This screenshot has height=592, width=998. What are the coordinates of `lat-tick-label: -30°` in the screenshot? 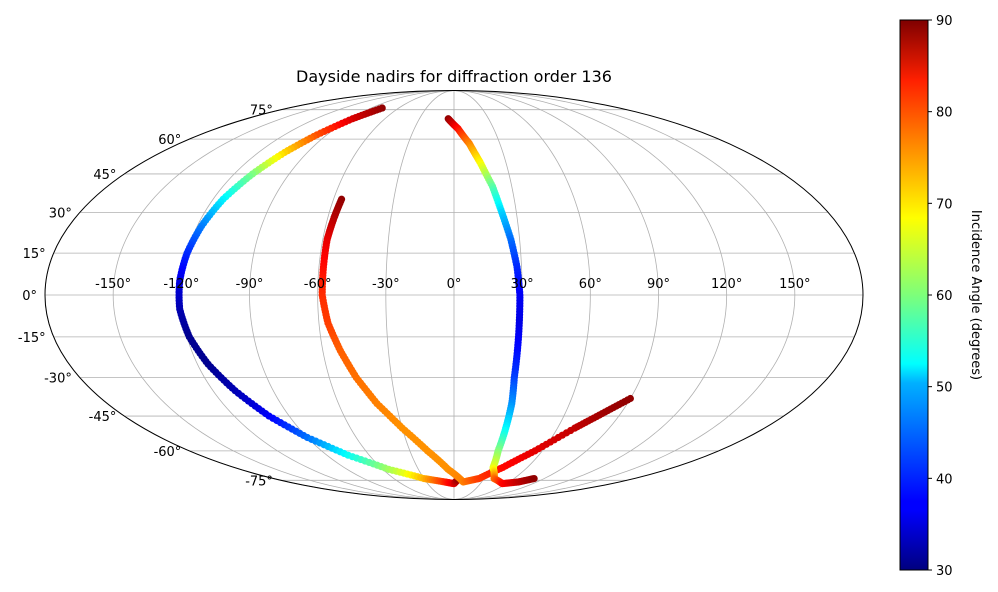 It's located at (58, 379).